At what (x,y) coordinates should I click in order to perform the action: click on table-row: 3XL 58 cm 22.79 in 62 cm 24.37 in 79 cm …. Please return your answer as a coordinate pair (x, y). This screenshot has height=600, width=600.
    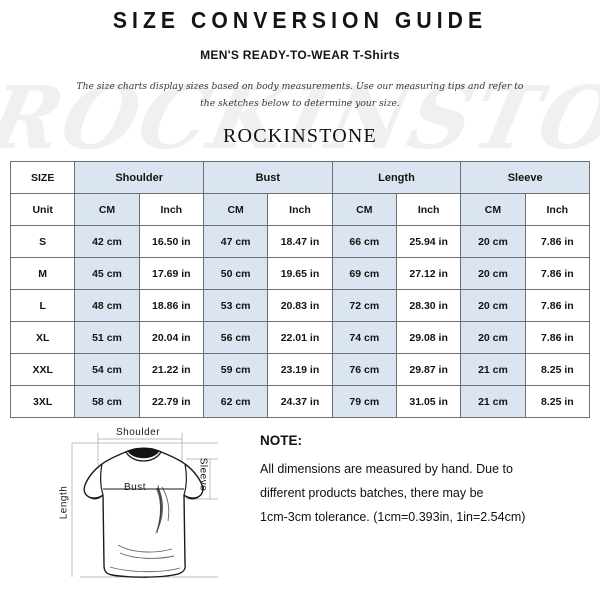
    Looking at the image, I should click on (300, 401).